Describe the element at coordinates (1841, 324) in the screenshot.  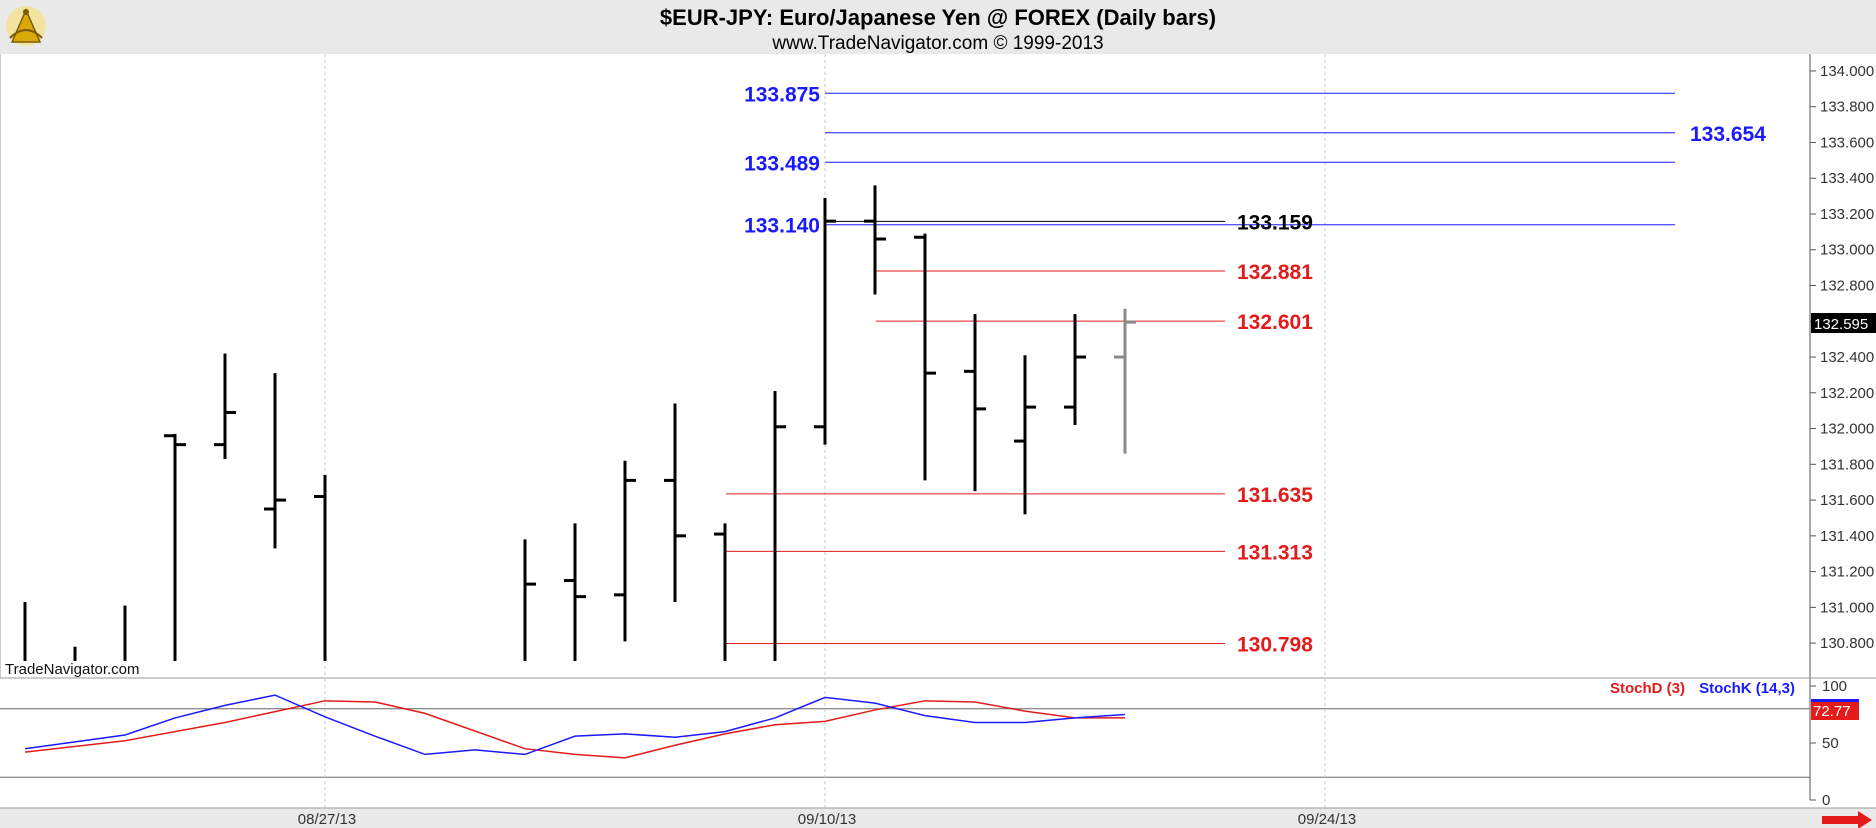
I see `last-price-label: 132.595` at that location.